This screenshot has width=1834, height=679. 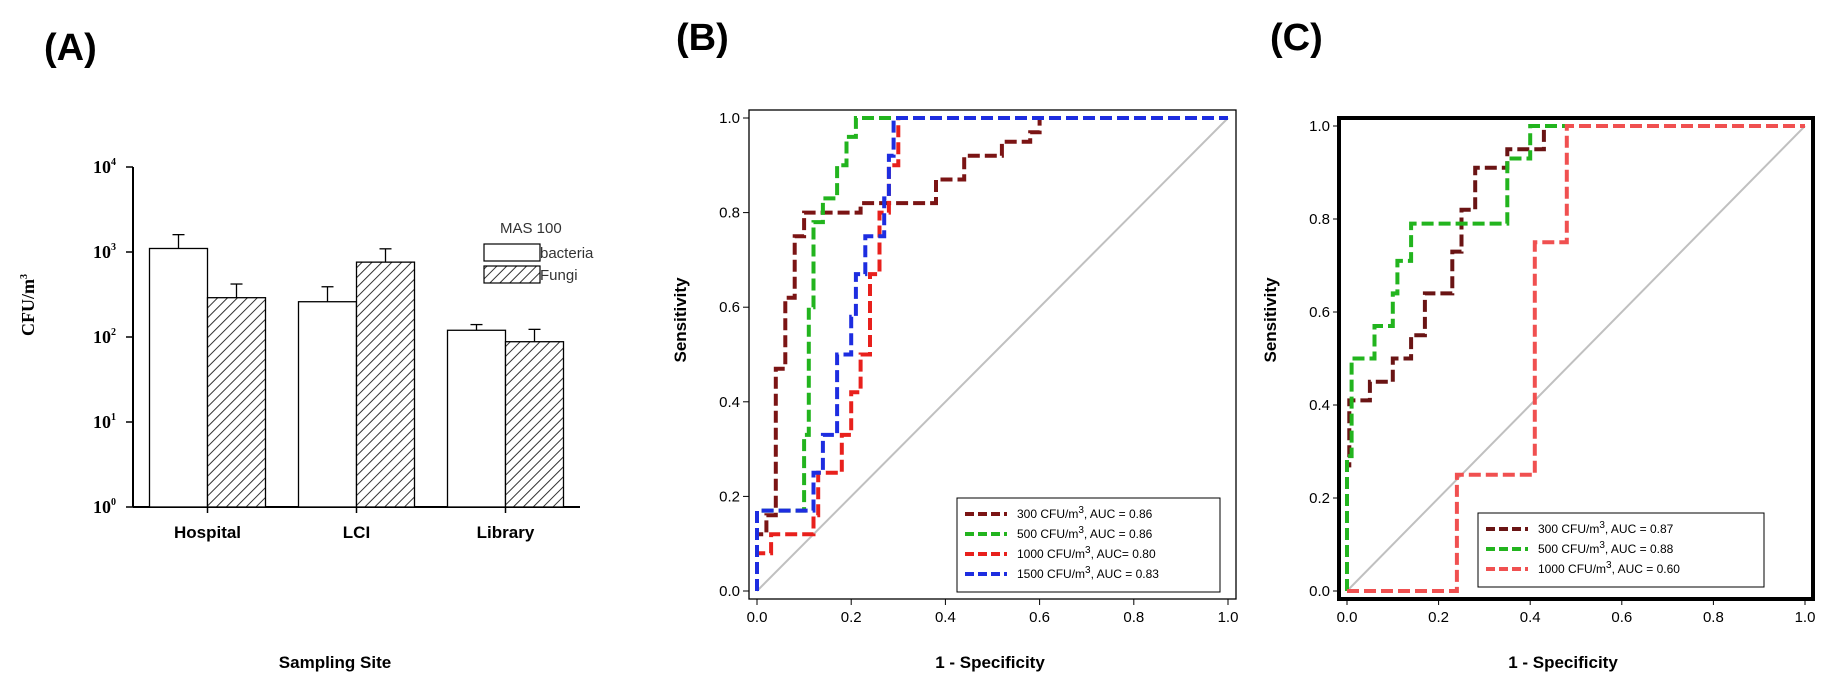 I want to click on panel-b-y-tick-label: 0.0, so click(x=729, y=591).